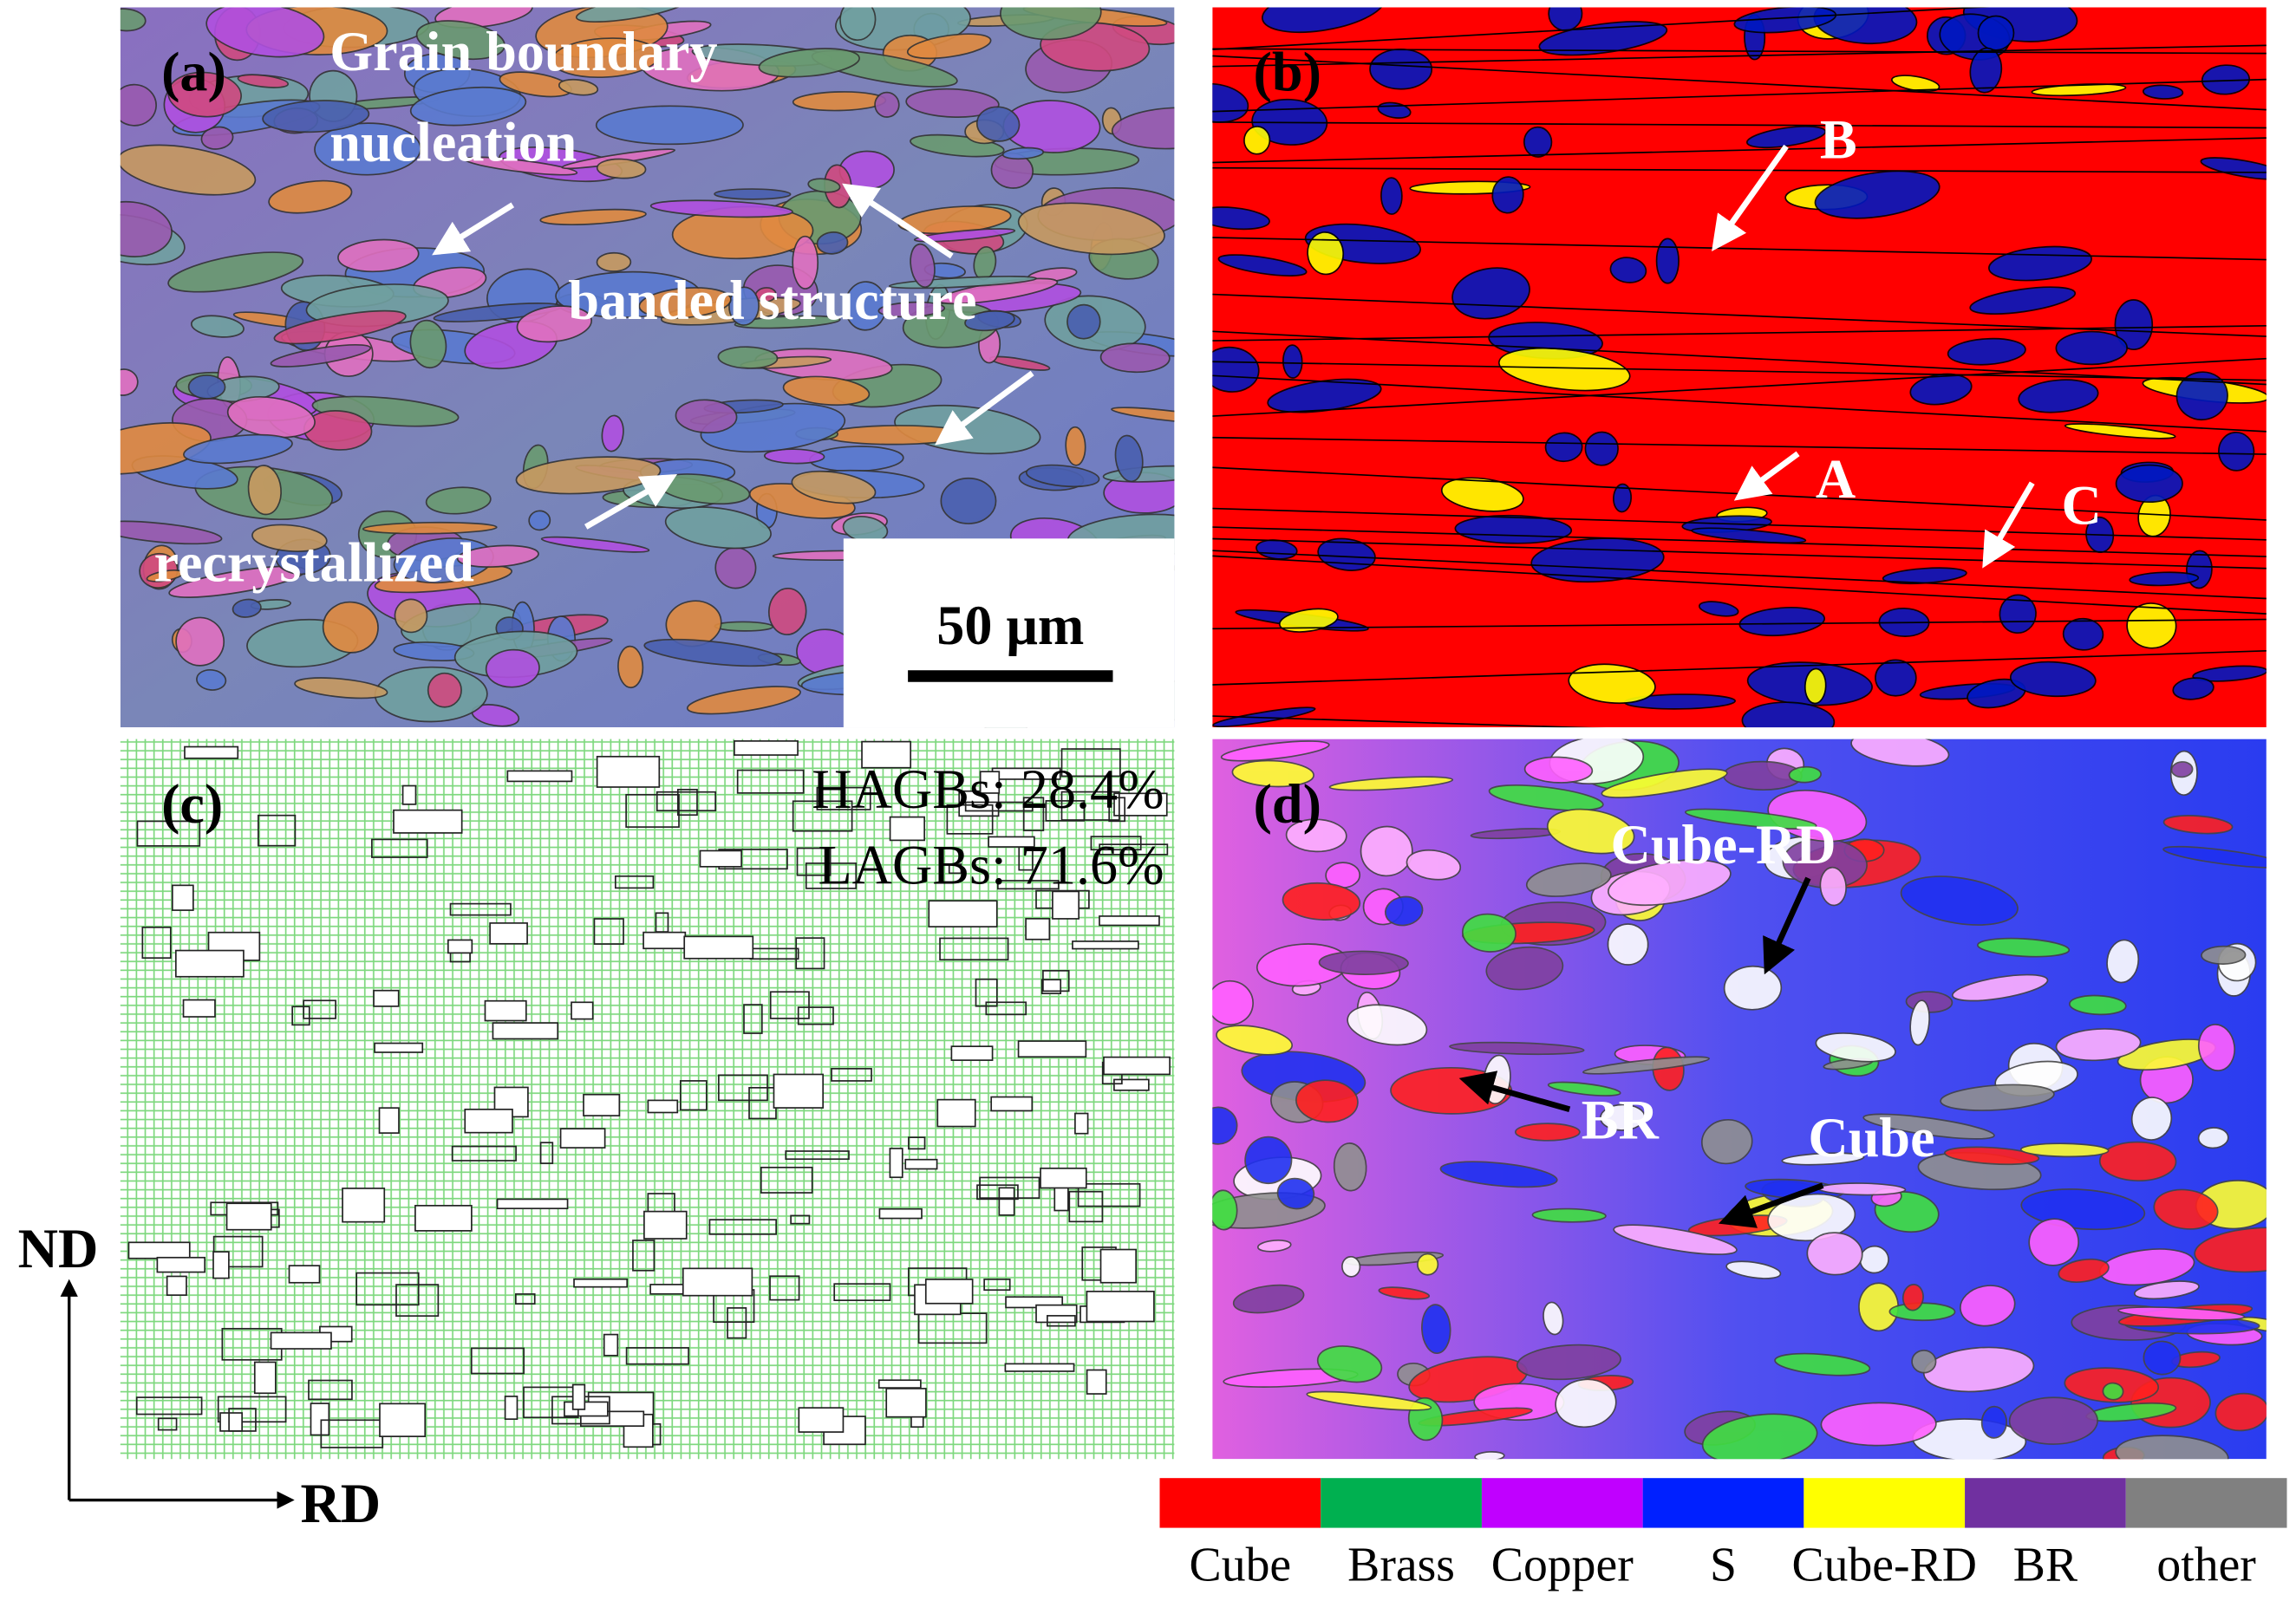 The image size is (2296, 1601). I want to click on annotation: BR, so click(1621, 1119).